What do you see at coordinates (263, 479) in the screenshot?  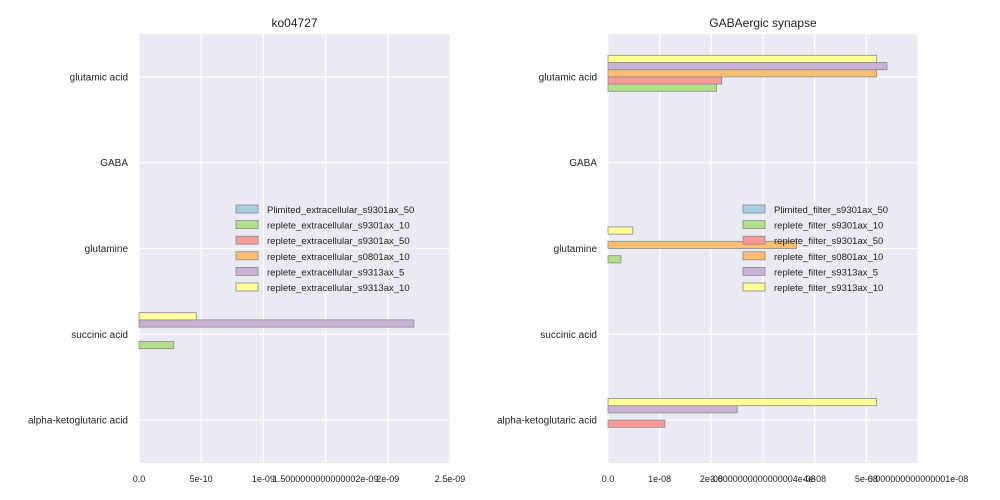 I see `x-tick-label: 1e-09` at bounding box center [263, 479].